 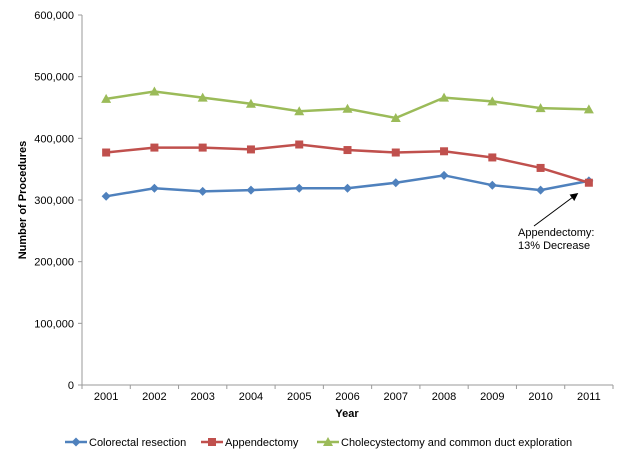 What do you see at coordinates (54, 16) in the screenshot?
I see `y-tick-label: 600,000` at bounding box center [54, 16].